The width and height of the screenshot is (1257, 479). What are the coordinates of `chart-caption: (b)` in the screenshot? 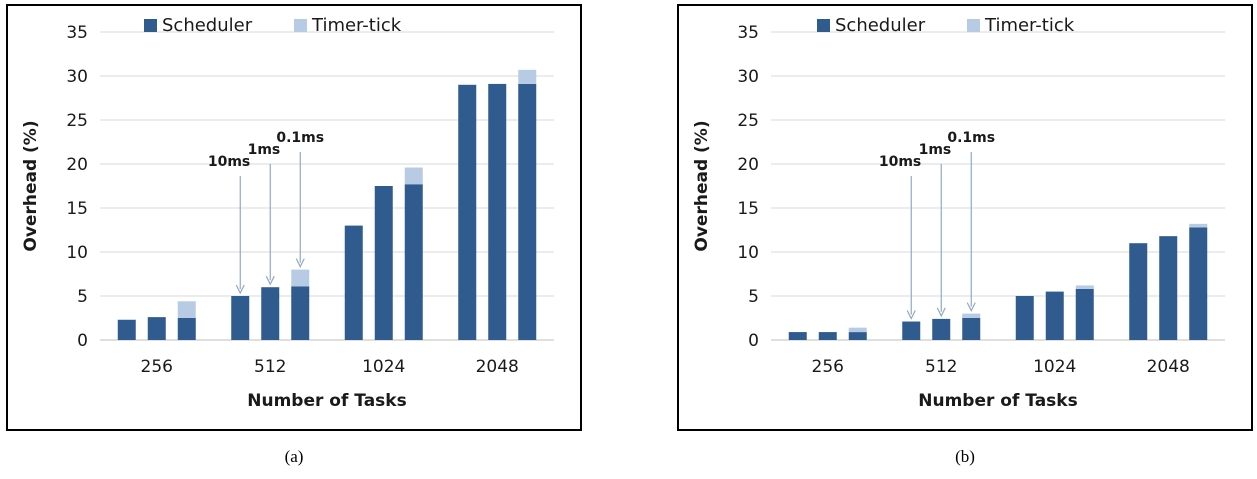 It's located at (965, 456).